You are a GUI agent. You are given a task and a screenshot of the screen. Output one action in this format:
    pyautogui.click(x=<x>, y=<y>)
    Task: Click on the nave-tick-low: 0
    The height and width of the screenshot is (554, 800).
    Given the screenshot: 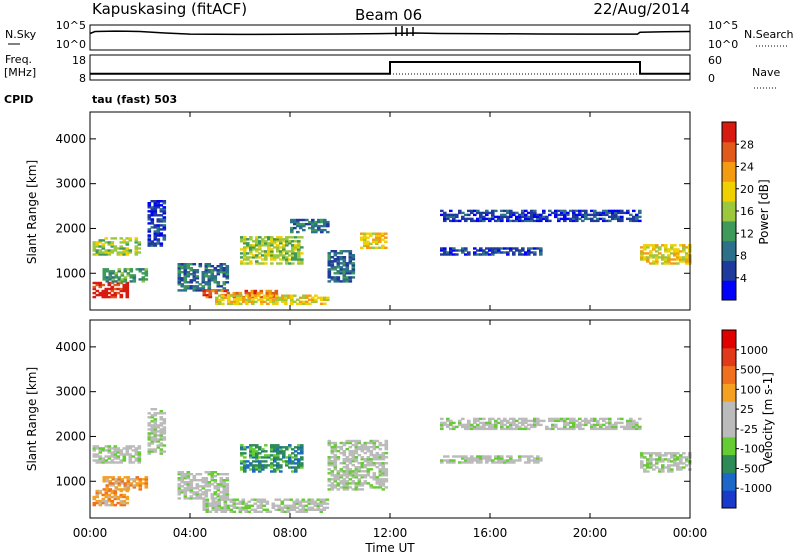 What is the action you would take?
    pyautogui.click(x=711, y=78)
    